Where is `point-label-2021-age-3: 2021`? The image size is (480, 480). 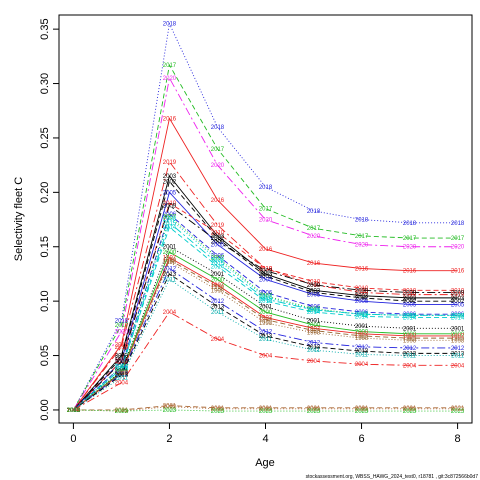 point-label-2021-age-3: 2021 is located at coordinates (218, 409).